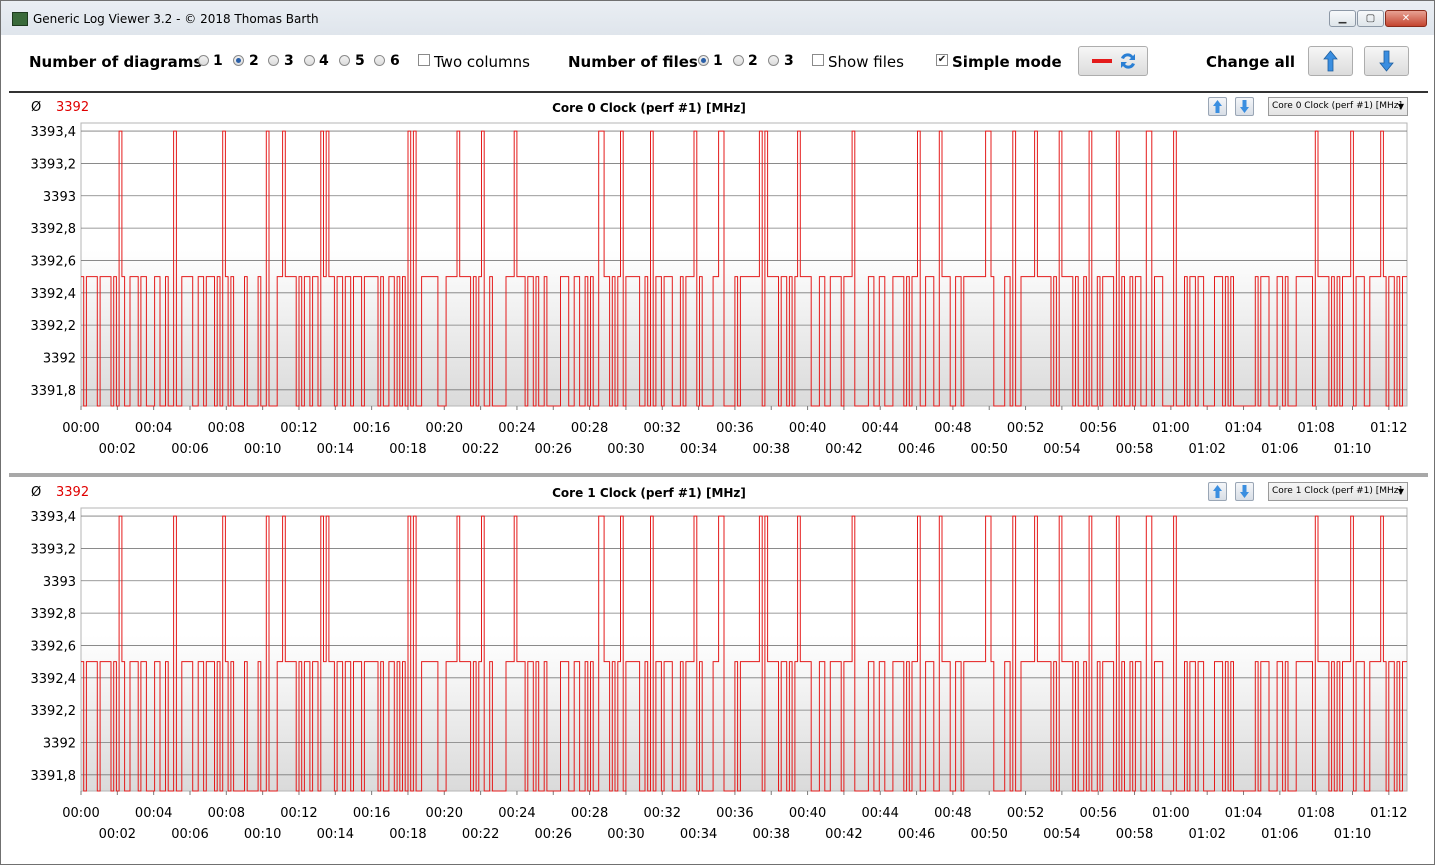  I want to click on diagram-radio-6-label: 6, so click(395, 61).